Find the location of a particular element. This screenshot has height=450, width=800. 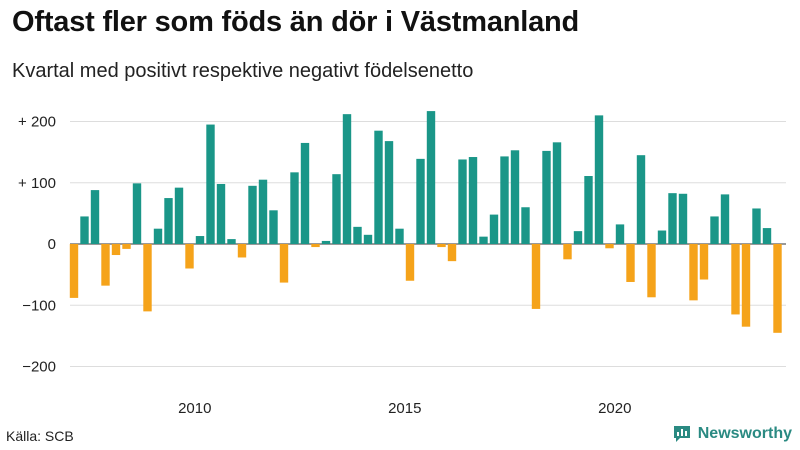

brand-logo: Newsworthy is located at coordinates (732, 434).